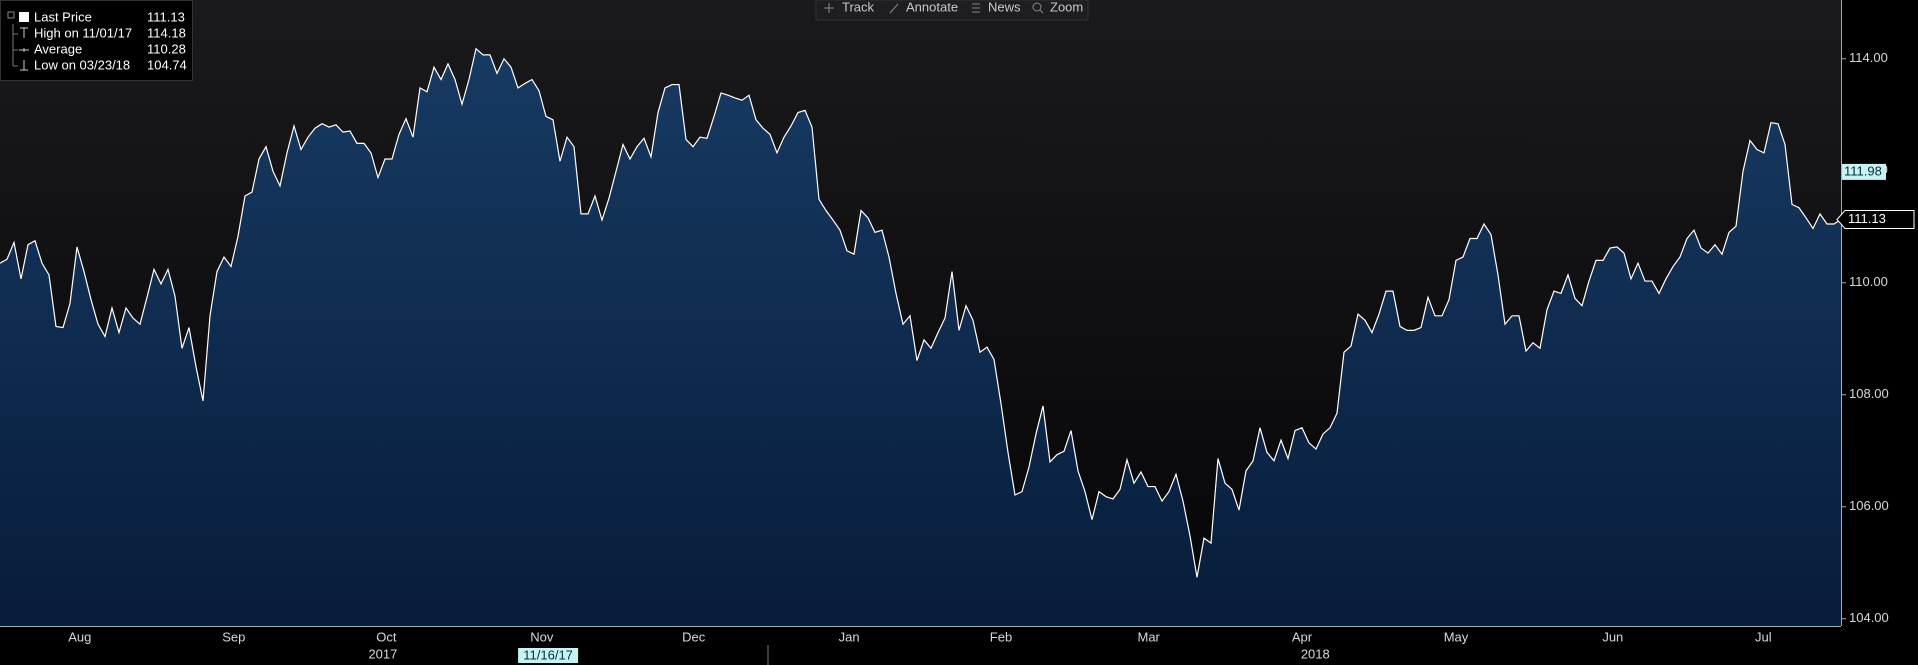 This screenshot has height=665, width=1918. I want to click on legend-box, so click(96, 40).